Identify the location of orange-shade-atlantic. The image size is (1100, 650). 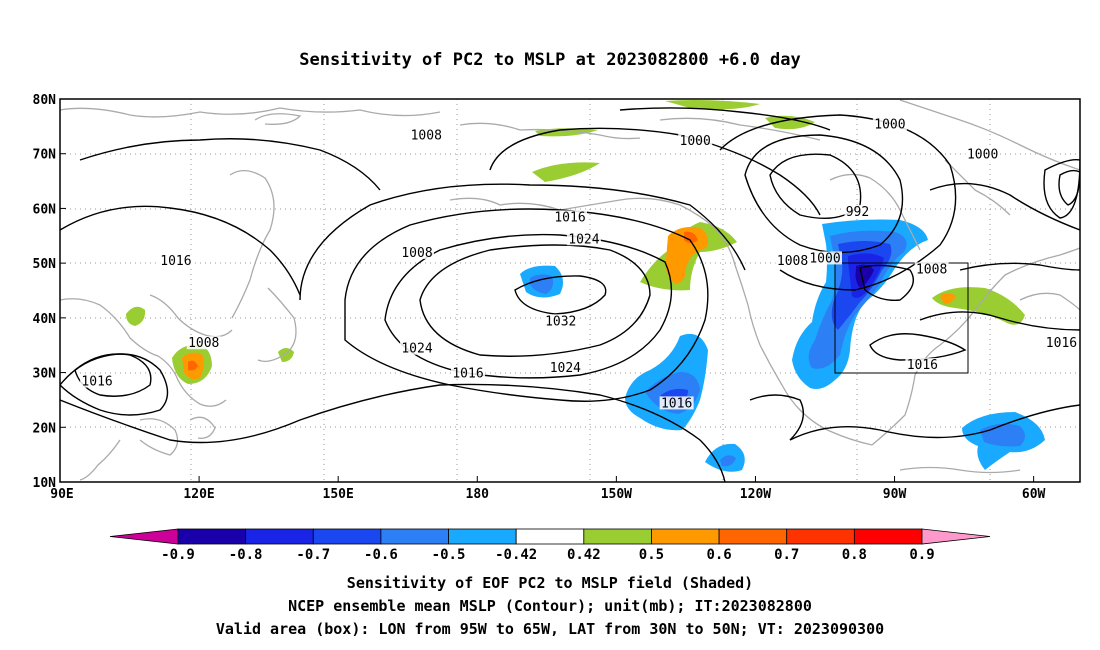
(948, 298).